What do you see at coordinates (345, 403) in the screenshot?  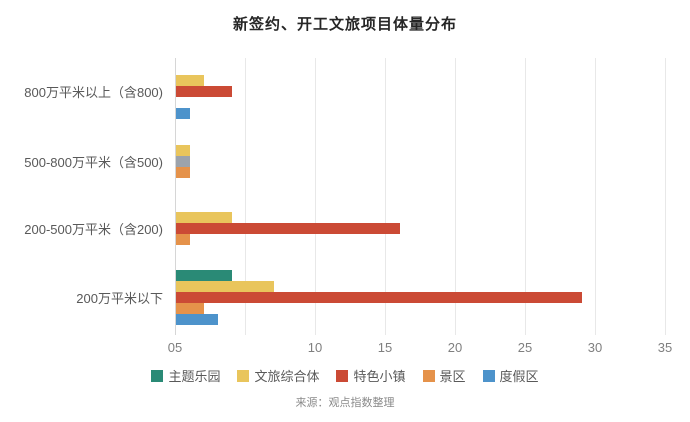 I see `source-note: 来源：观点指数整理` at bounding box center [345, 403].